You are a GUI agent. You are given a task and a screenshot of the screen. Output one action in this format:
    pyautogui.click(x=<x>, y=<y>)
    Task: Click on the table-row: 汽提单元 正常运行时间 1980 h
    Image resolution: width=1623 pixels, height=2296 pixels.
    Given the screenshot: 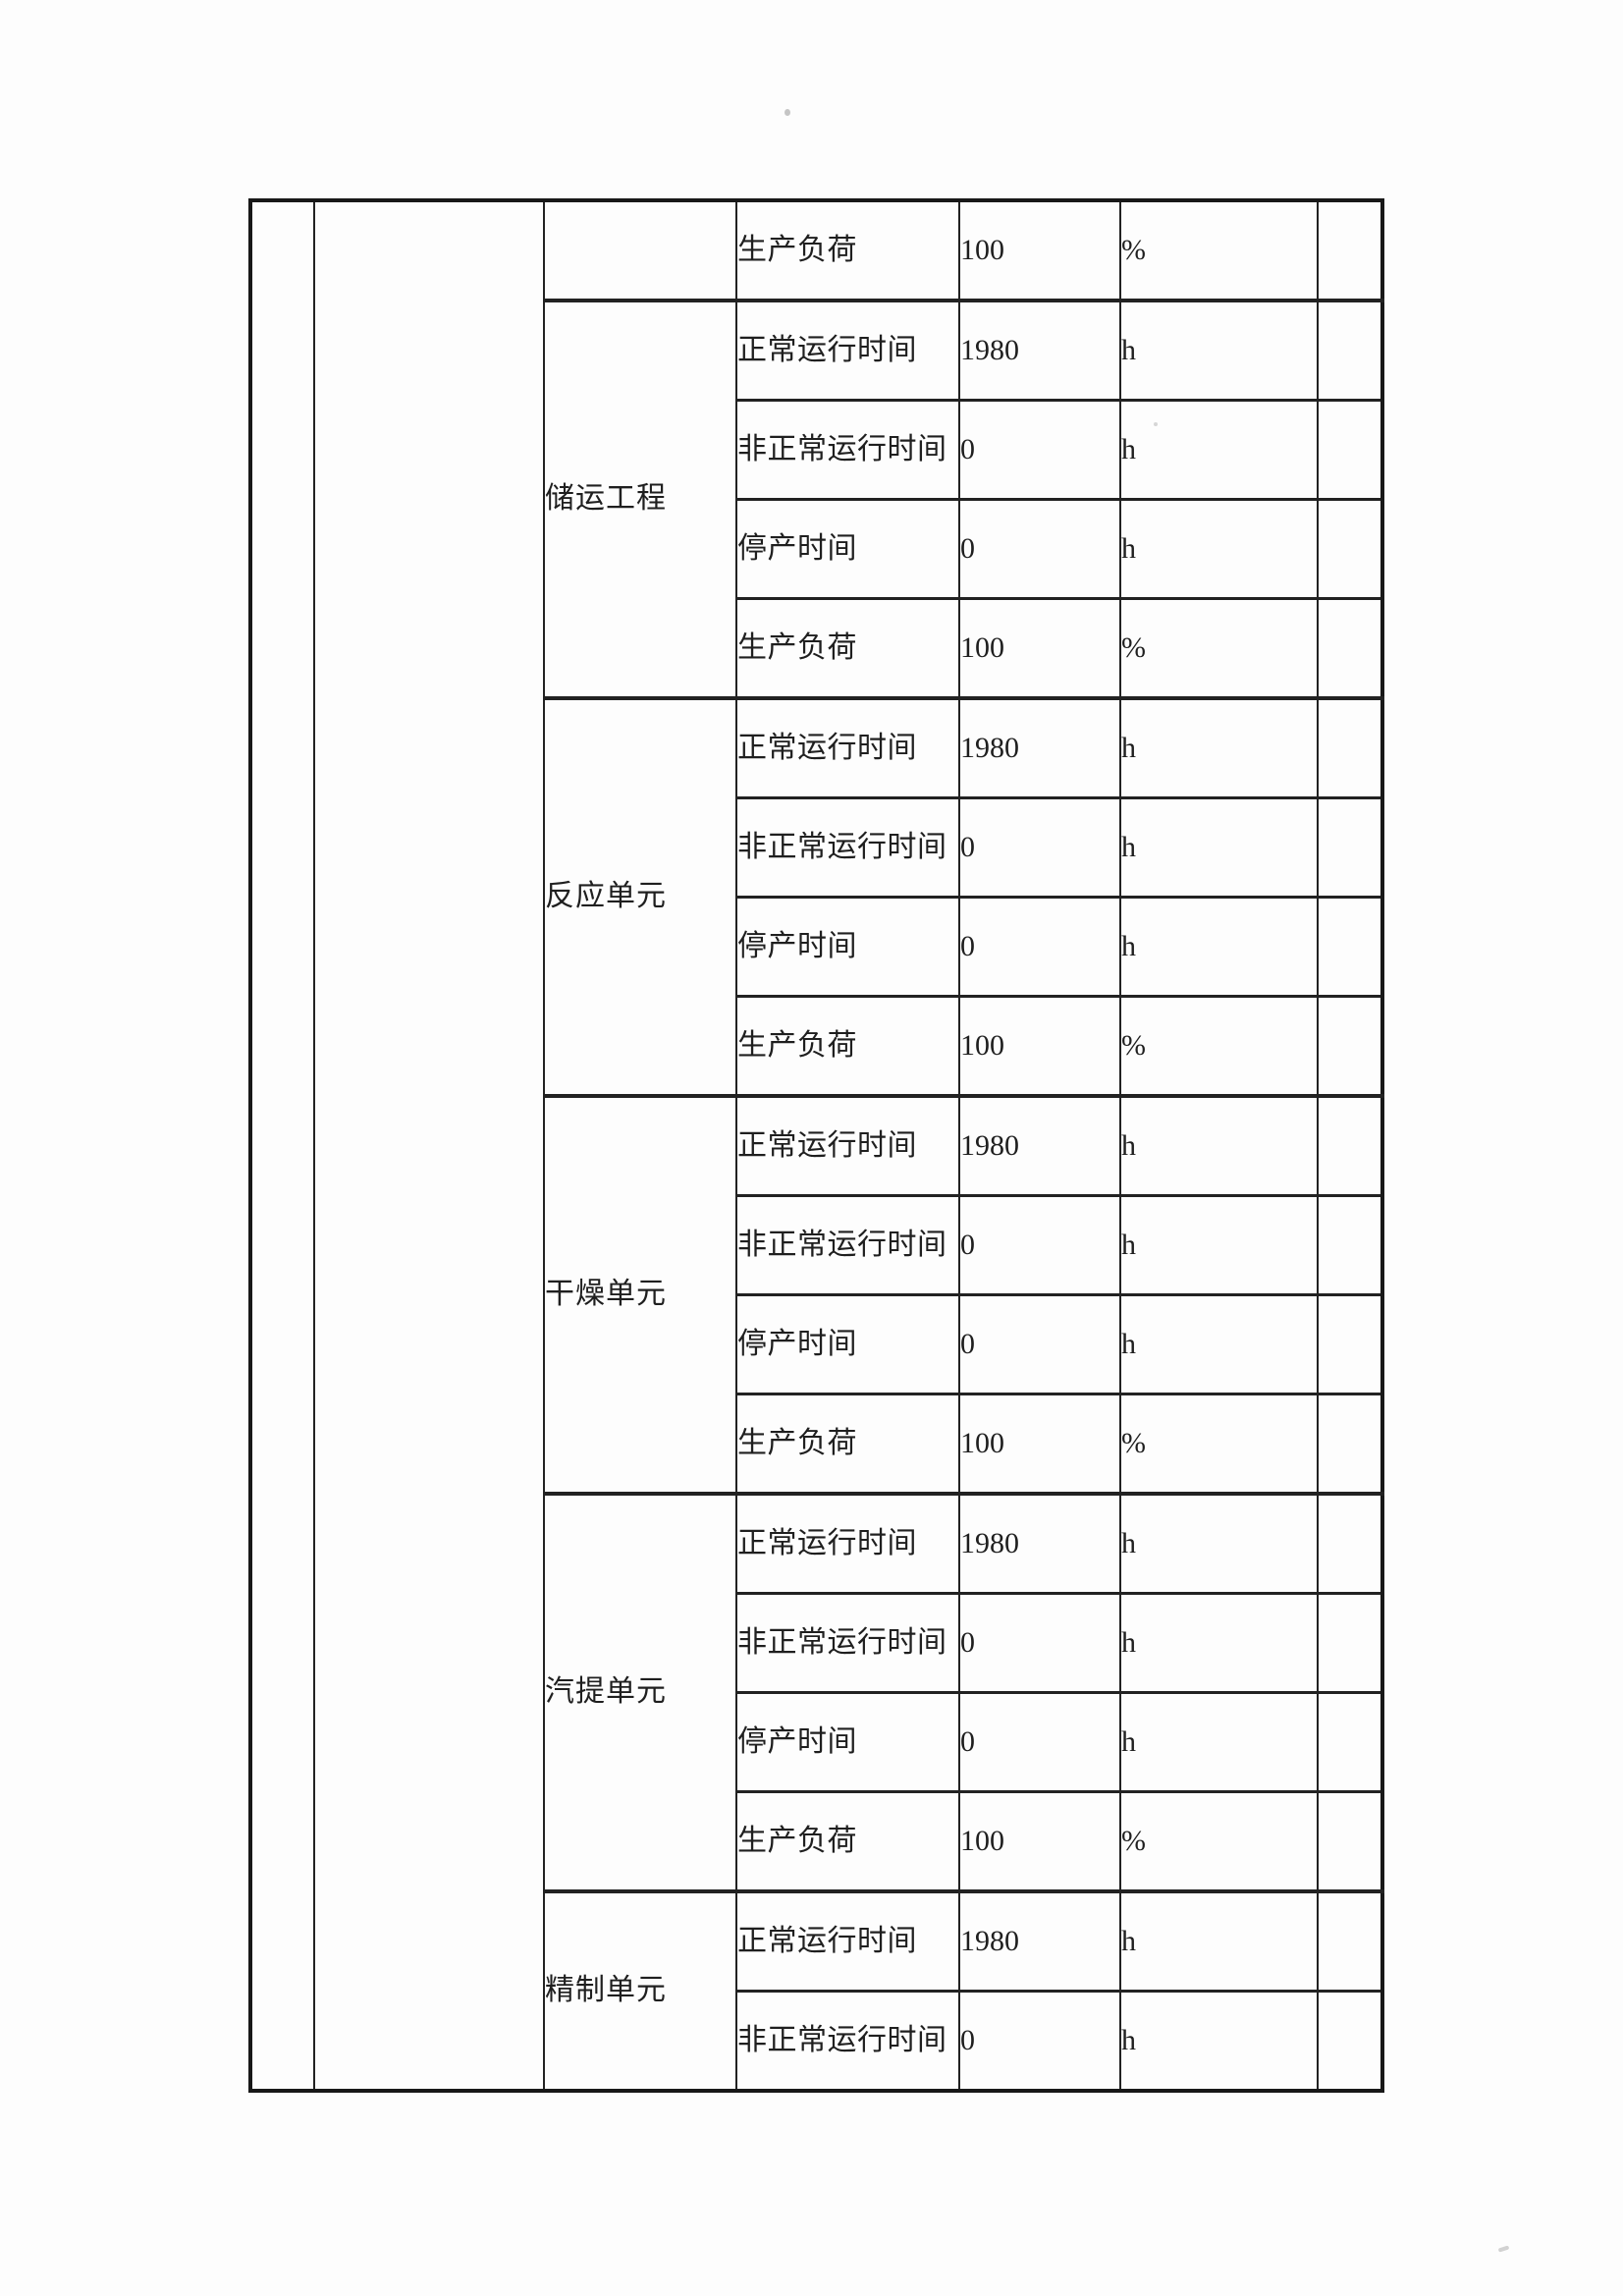 What is the action you would take?
    pyautogui.click(x=816, y=1692)
    